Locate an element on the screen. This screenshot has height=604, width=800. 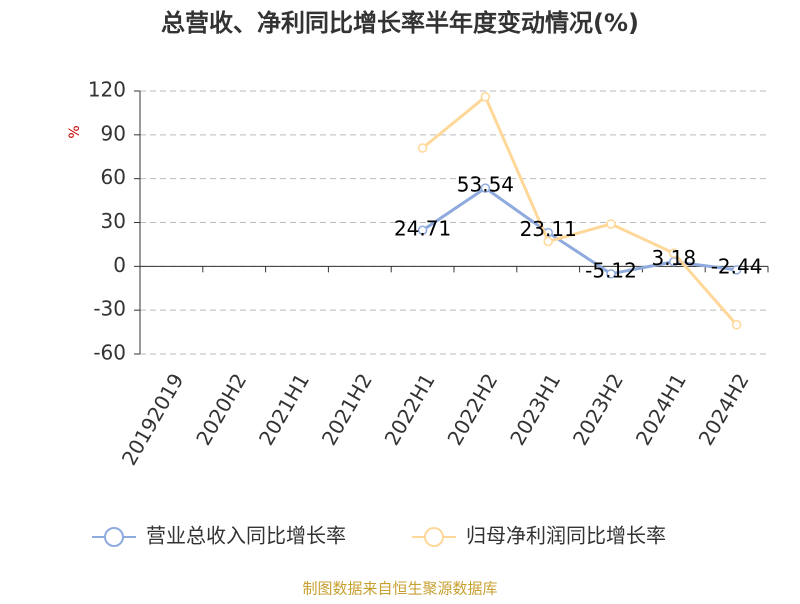
data-label: 3.18 is located at coordinates (674, 258).